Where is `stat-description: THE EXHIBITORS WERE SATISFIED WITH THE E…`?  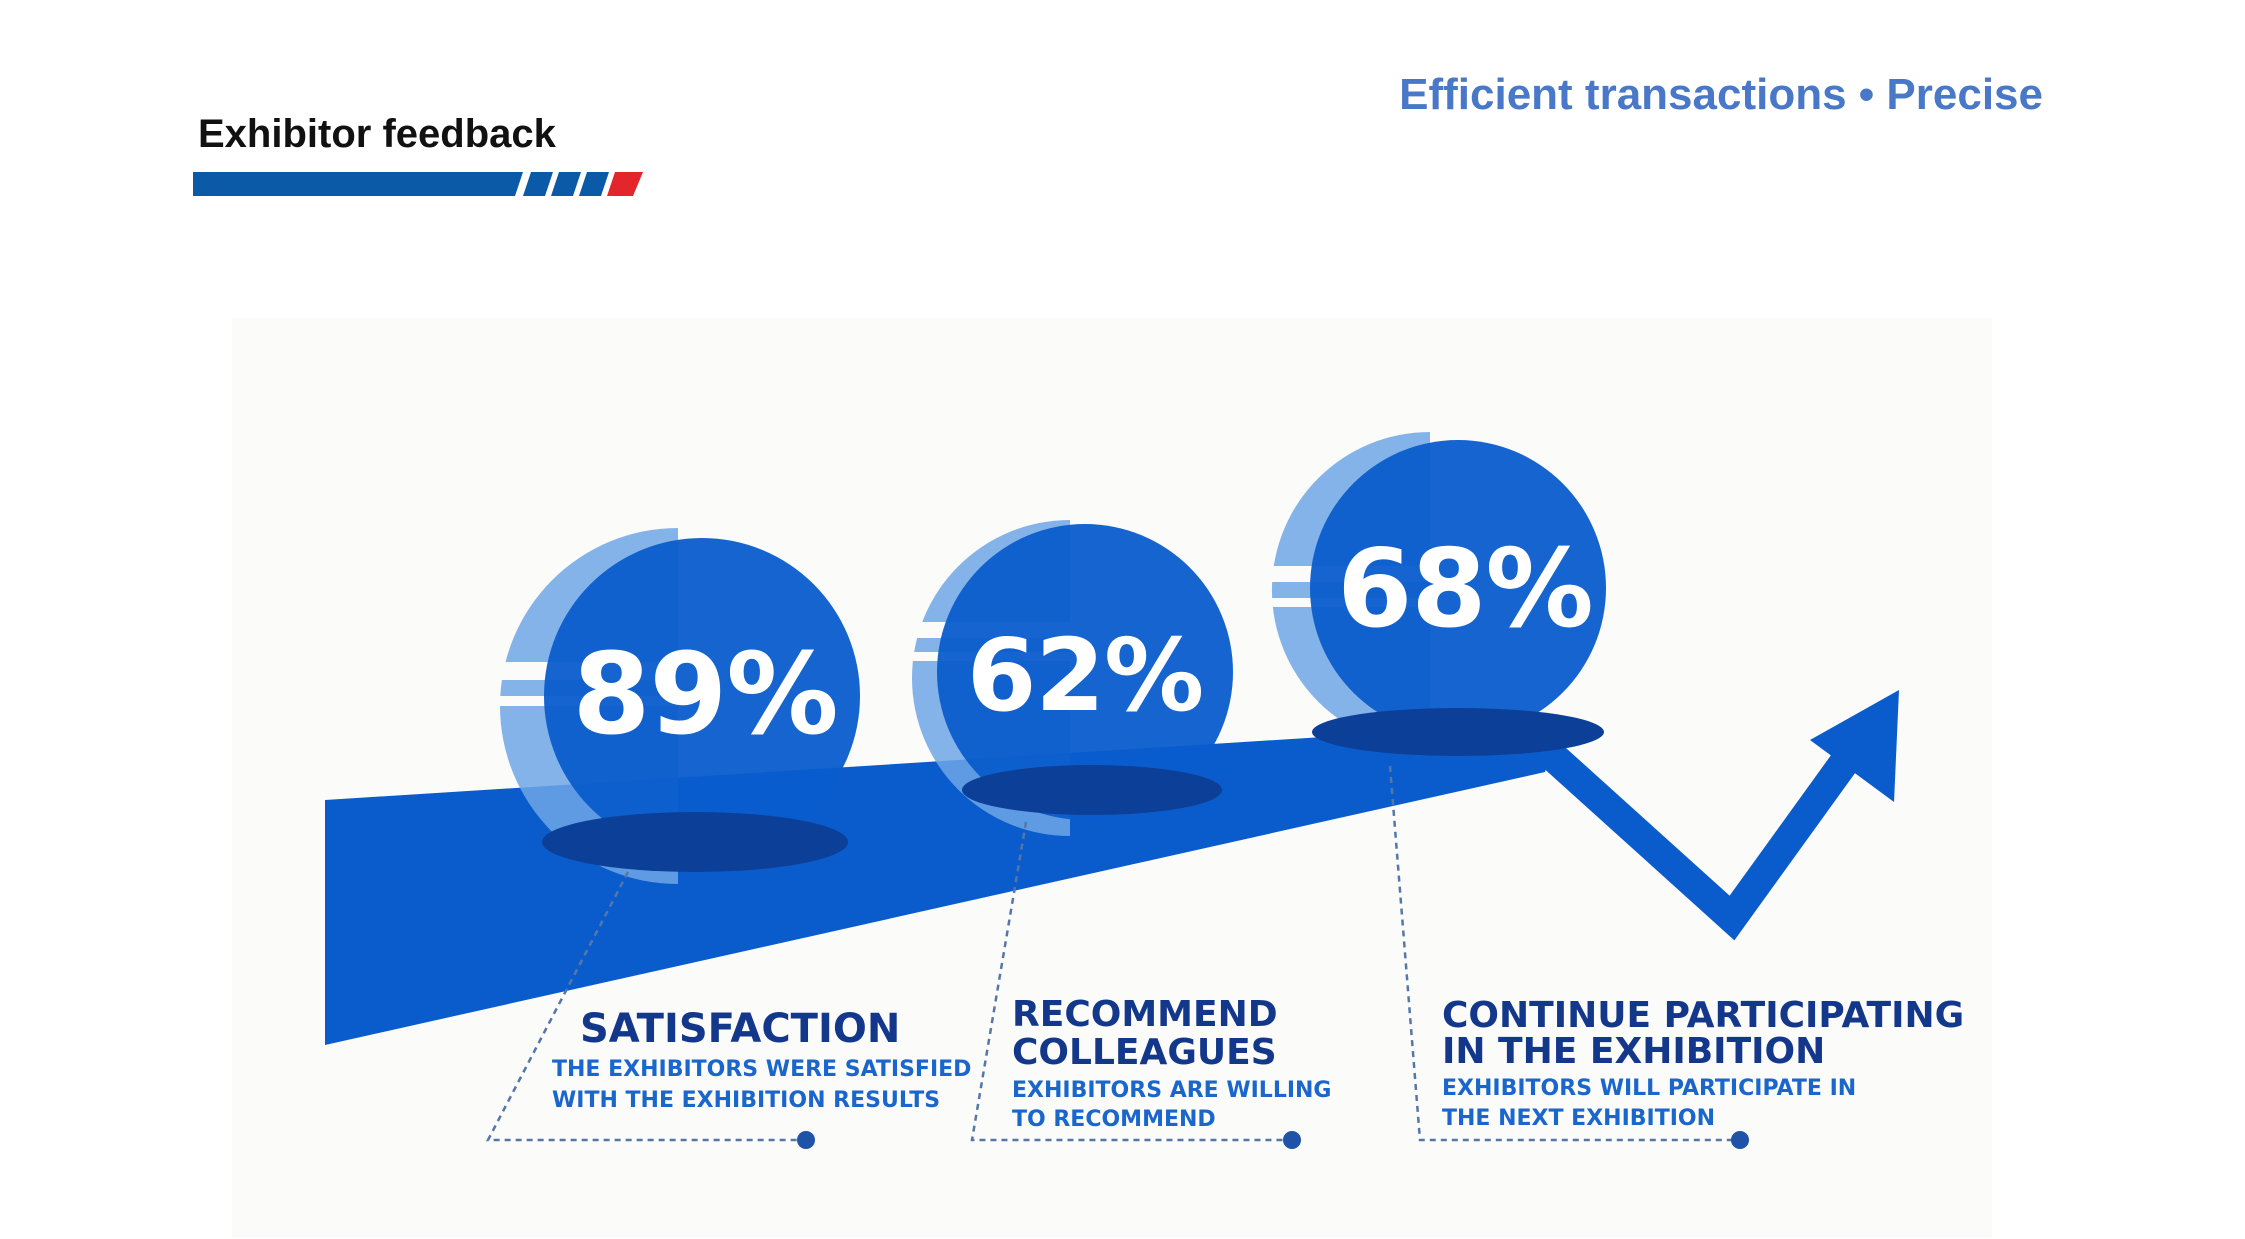 stat-description: THE EXHIBITORS WERE SATISFIED WITH THE E… is located at coordinates (762, 1085).